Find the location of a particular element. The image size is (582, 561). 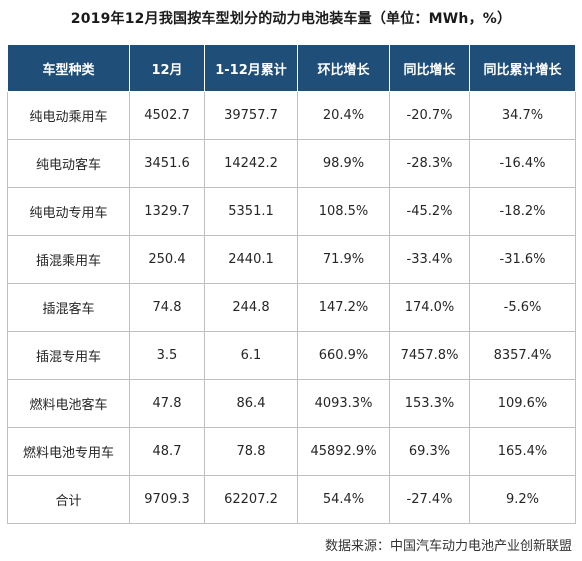

cell-december: 250.4 is located at coordinates (167, 259).